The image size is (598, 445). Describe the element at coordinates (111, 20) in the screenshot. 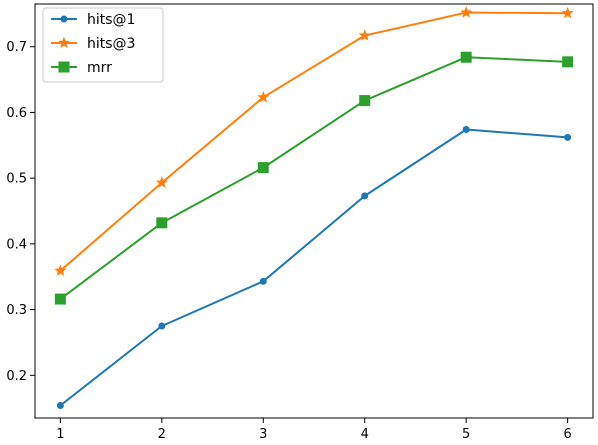

I see `legend-label: hits@1` at that location.